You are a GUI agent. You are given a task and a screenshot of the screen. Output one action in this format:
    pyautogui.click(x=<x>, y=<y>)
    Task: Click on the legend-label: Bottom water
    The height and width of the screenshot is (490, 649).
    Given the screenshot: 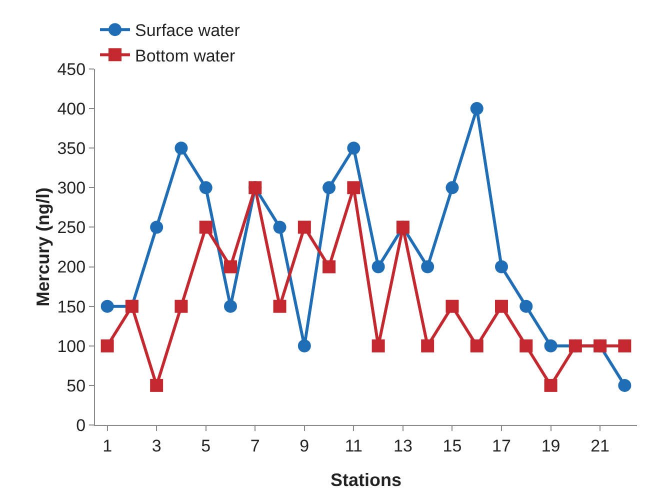 What is the action you would take?
    pyautogui.click(x=185, y=56)
    